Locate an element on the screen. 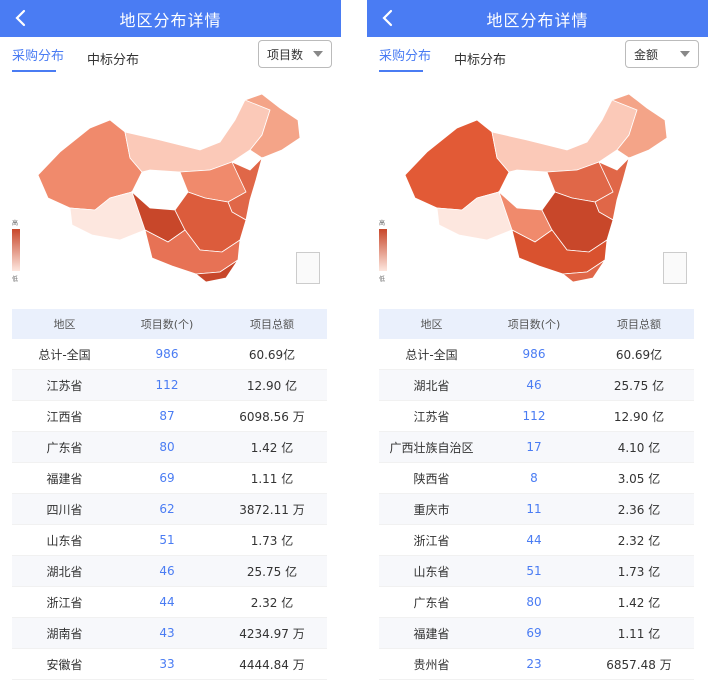 This screenshot has width=708, height=680. row-amount: 6857.48 万 is located at coordinates (639, 664).